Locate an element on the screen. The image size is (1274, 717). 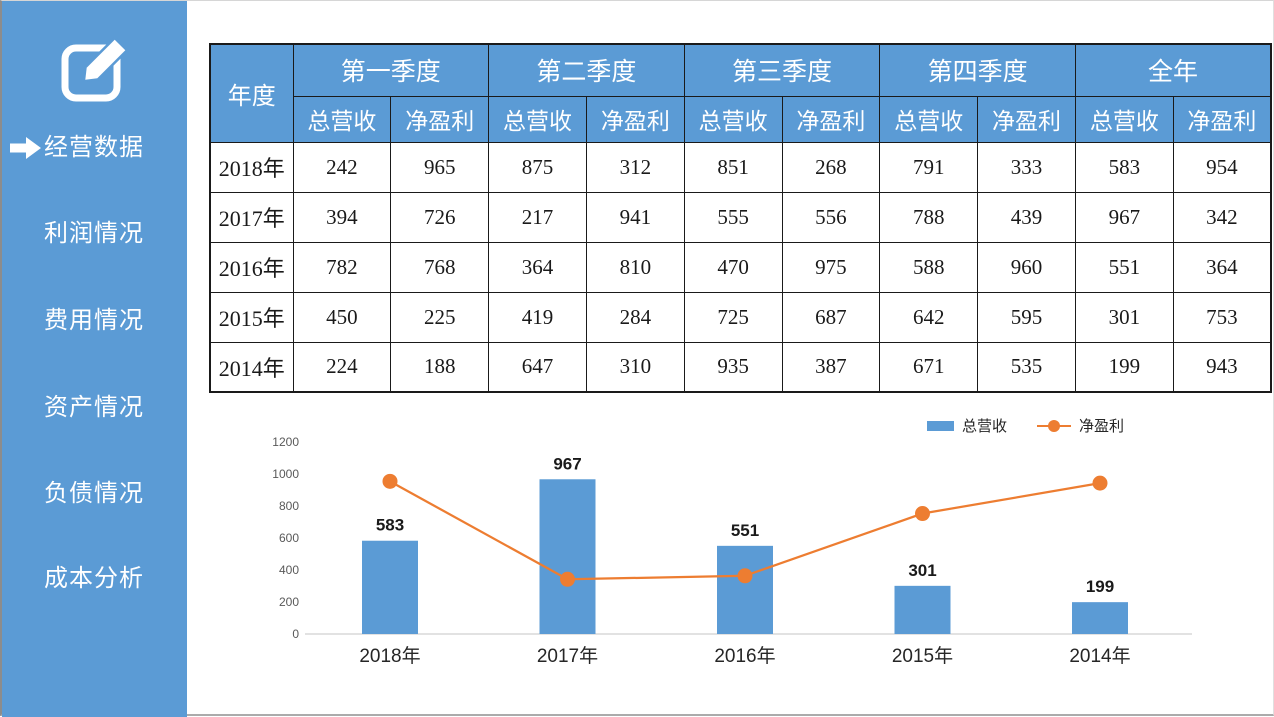
value-cell: 935 is located at coordinates (733, 367).